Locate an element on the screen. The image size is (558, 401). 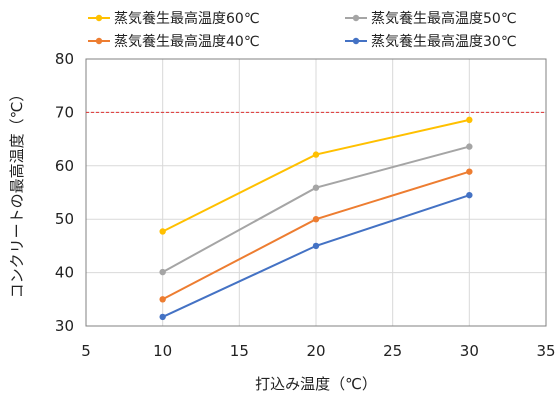
legend-item: 蒸気養生最高温度30℃ is located at coordinates (431, 41).